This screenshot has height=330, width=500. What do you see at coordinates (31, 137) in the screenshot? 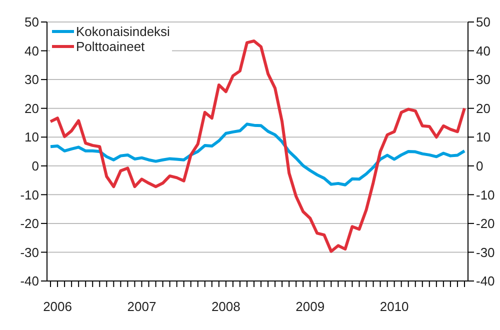
I see `y-tick-label: 10` at bounding box center [31, 137].